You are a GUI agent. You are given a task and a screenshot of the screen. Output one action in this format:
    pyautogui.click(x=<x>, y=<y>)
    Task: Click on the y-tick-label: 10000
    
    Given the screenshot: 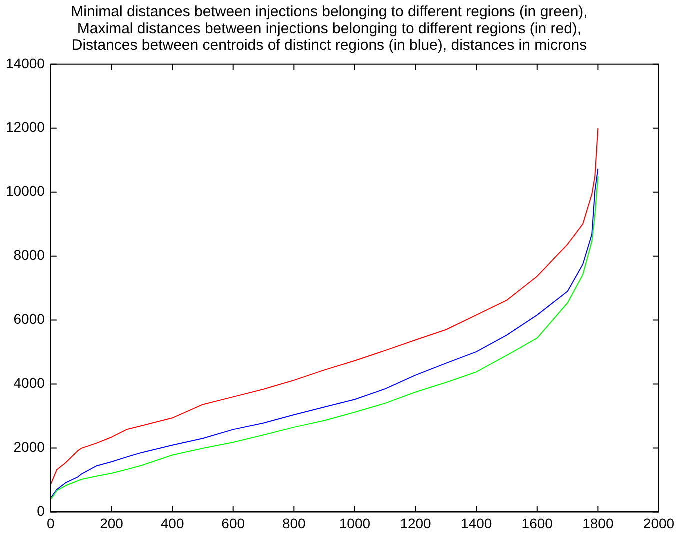 What is the action you would take?
    pyautogui.click(x=26, y=191)
    